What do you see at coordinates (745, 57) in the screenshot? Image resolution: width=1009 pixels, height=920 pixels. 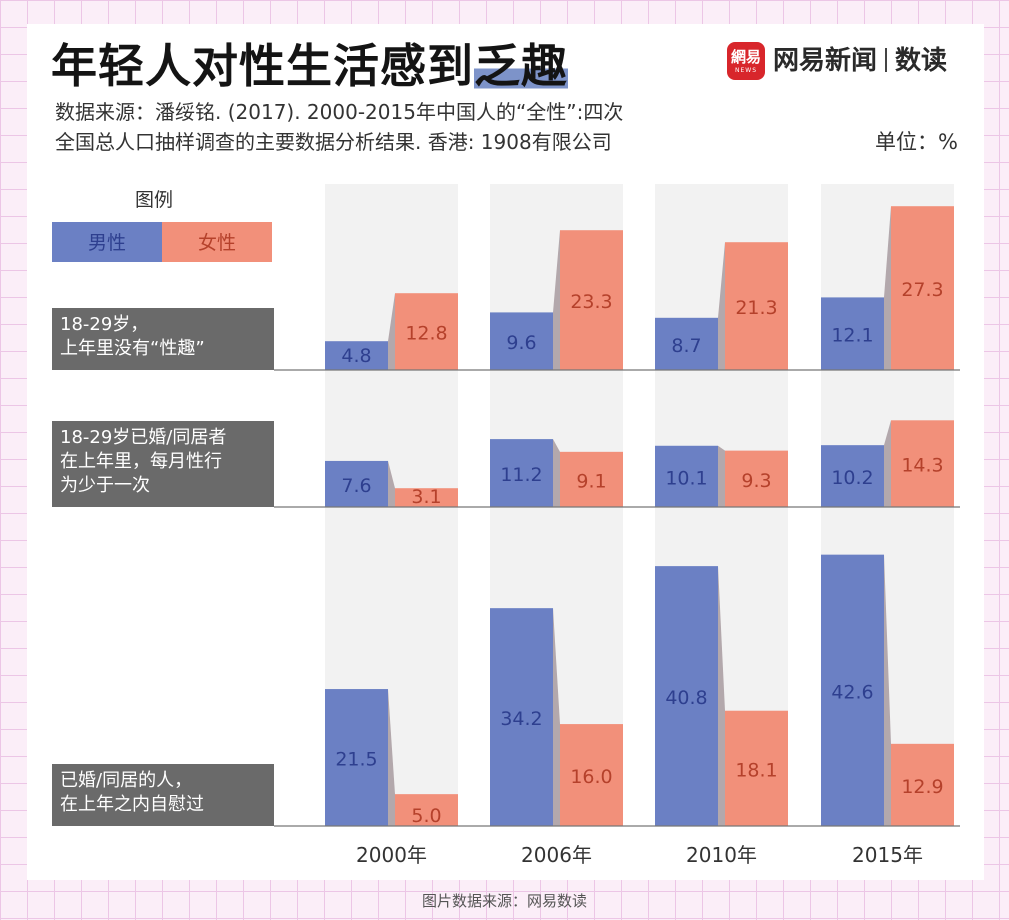 I see `logo-badge-text: 網易` at bounding box center [745, 57].